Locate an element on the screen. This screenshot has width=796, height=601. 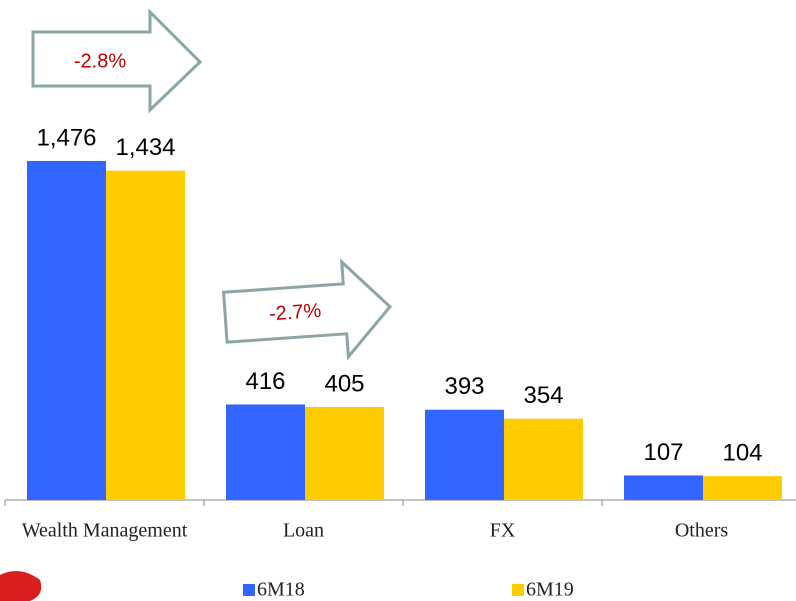
value-label: 393 is located at coordinates (464, 386).